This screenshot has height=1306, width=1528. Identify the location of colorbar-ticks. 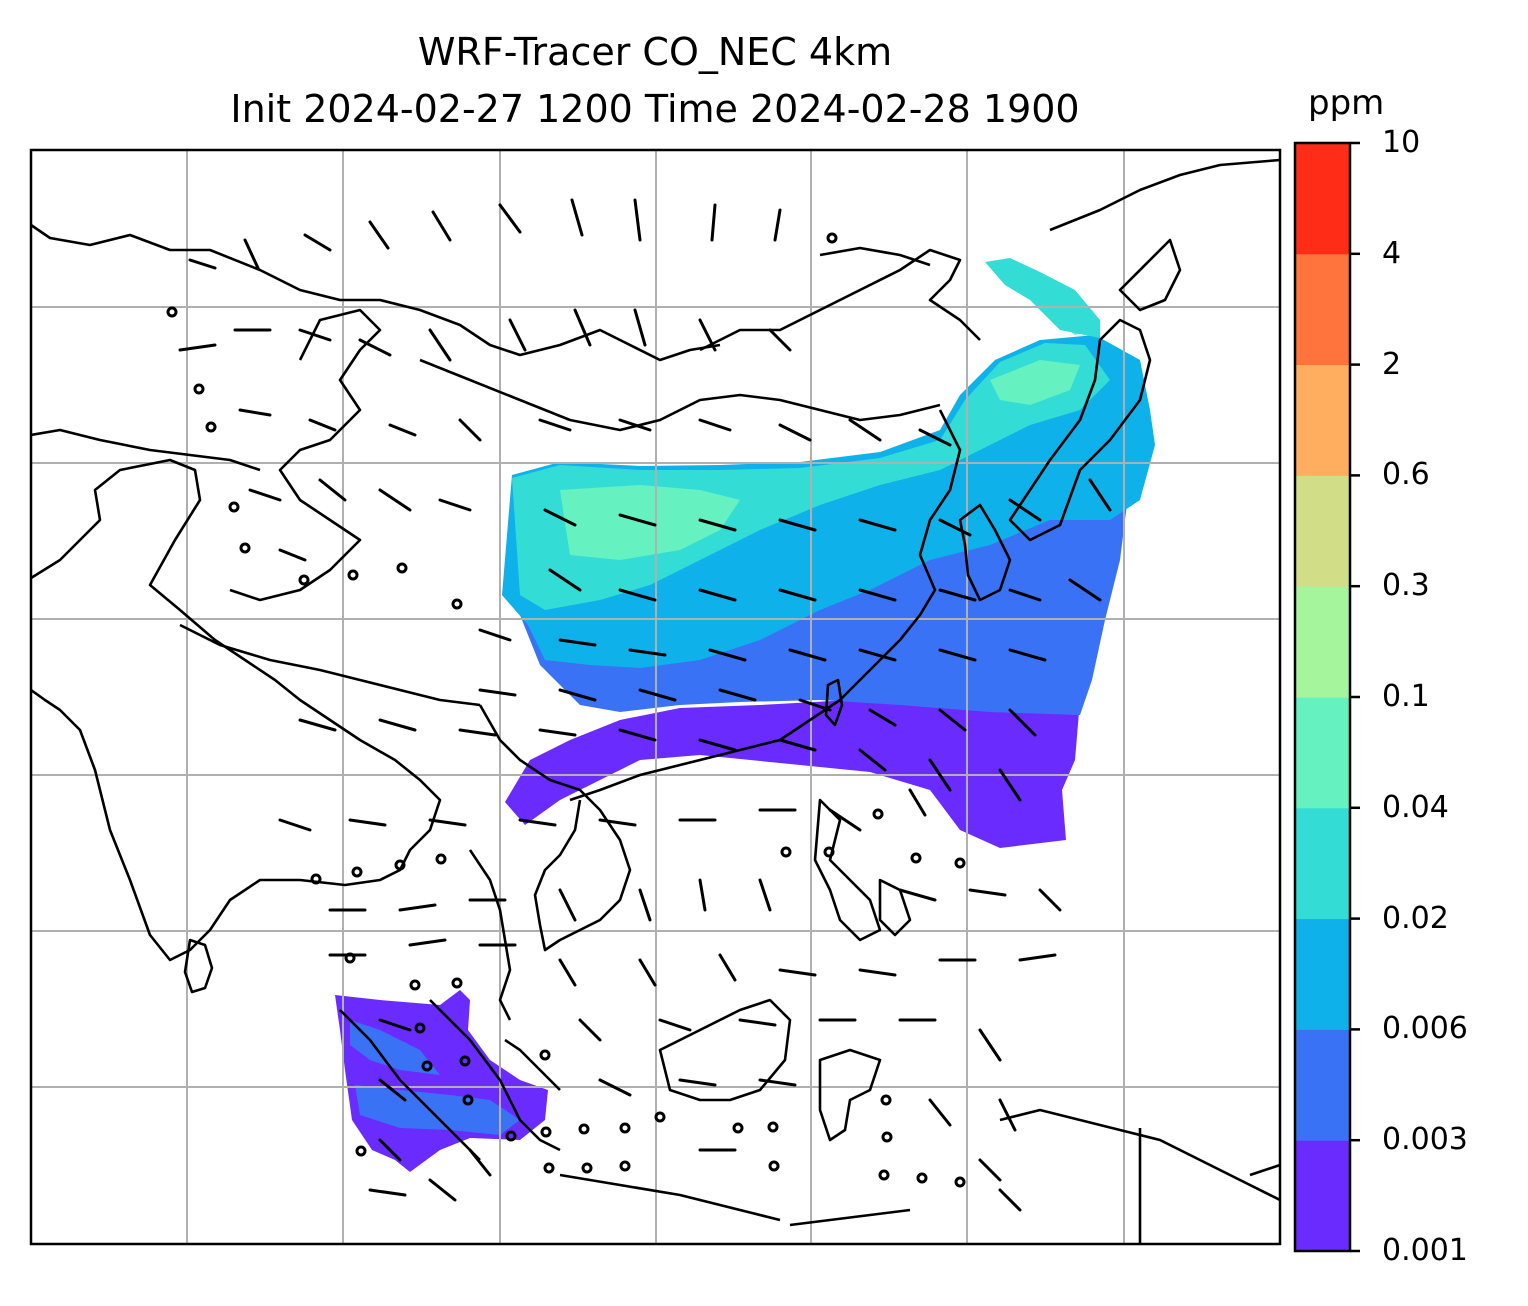
(1355, 697).